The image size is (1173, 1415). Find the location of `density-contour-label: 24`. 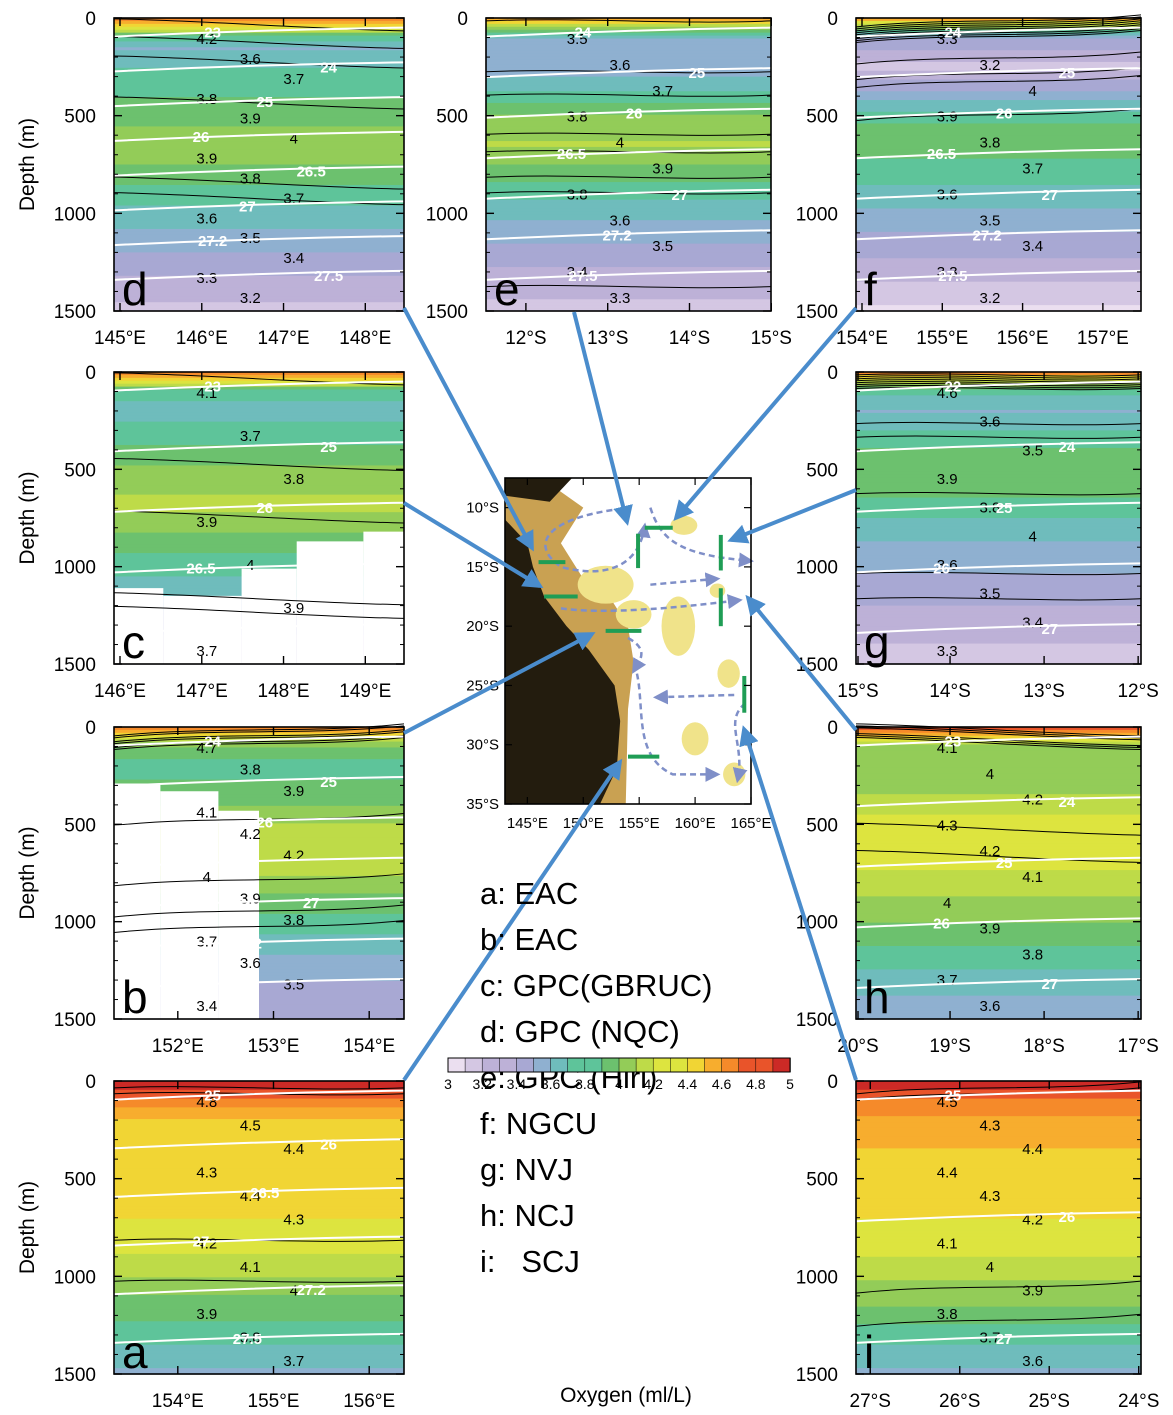

density-contour-label: 24 is located at coordinates (1067, 802).